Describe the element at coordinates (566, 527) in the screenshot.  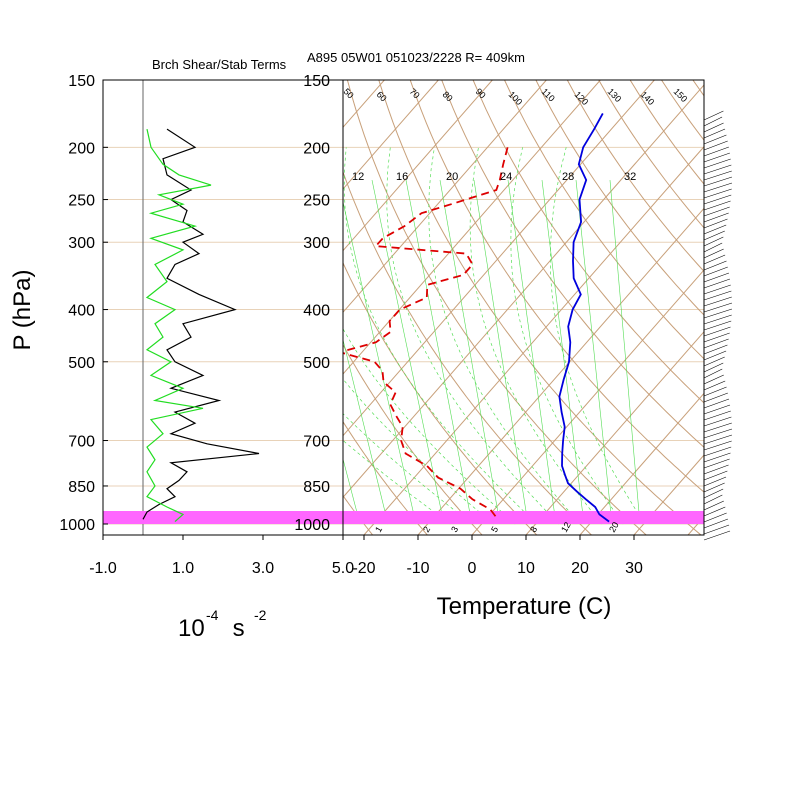
I see `mixing-ratio-bottom-label: 12` at that location.